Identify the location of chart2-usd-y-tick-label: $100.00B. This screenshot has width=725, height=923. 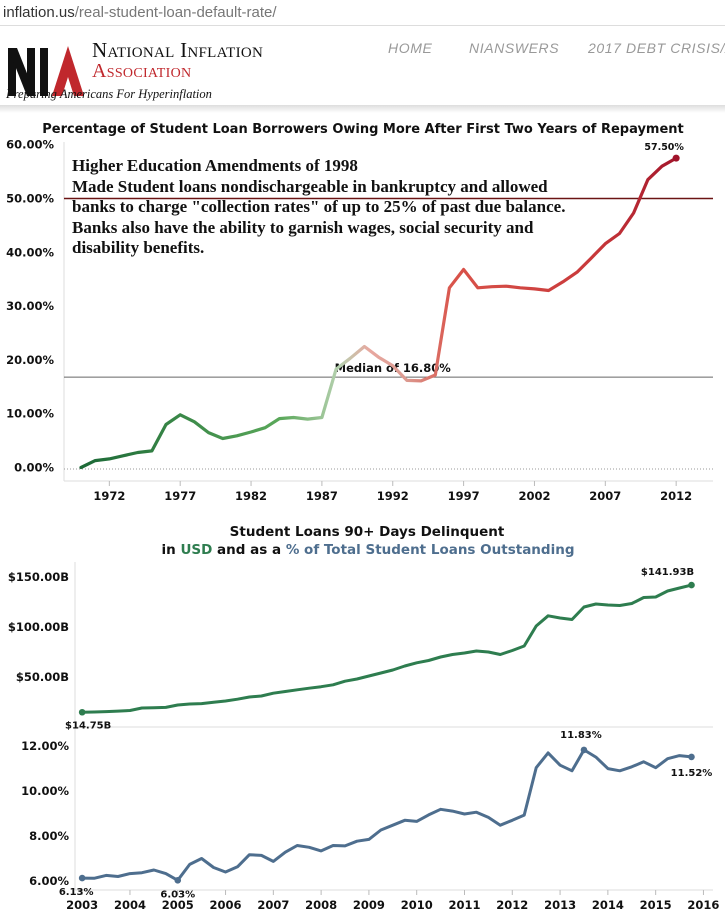
(38, 627).